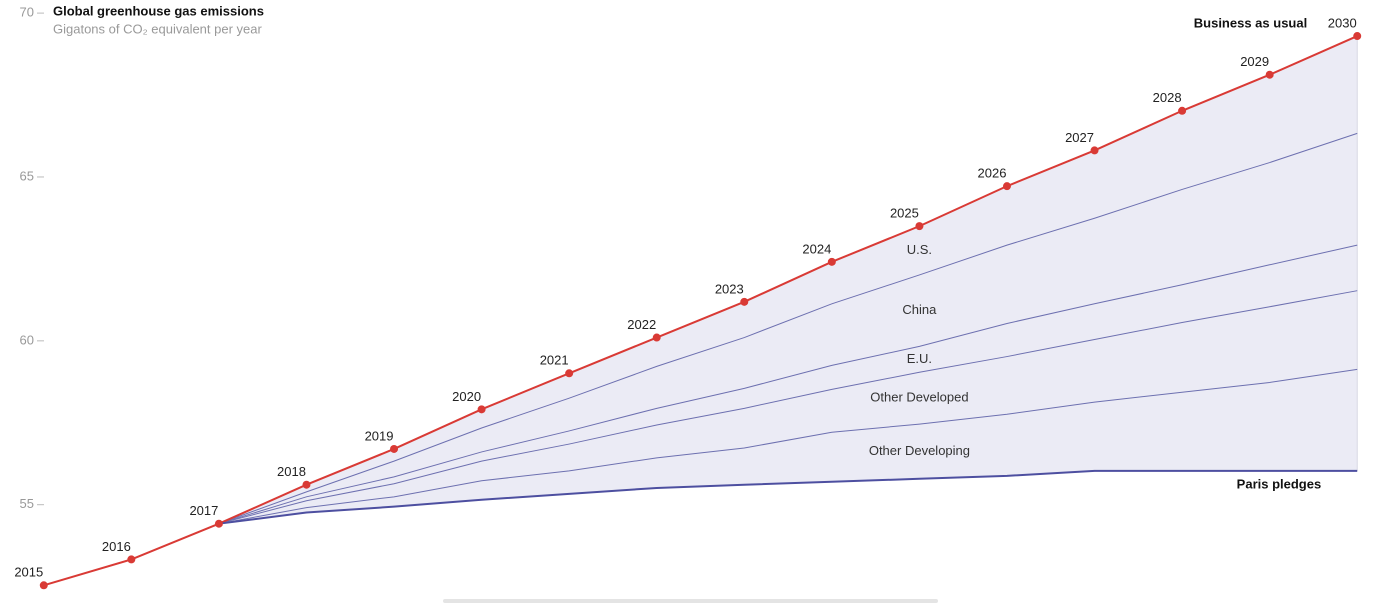 The height and width of the screenshot is (603, 1380). I want to click on year-label: 2018, so click(291, 471).